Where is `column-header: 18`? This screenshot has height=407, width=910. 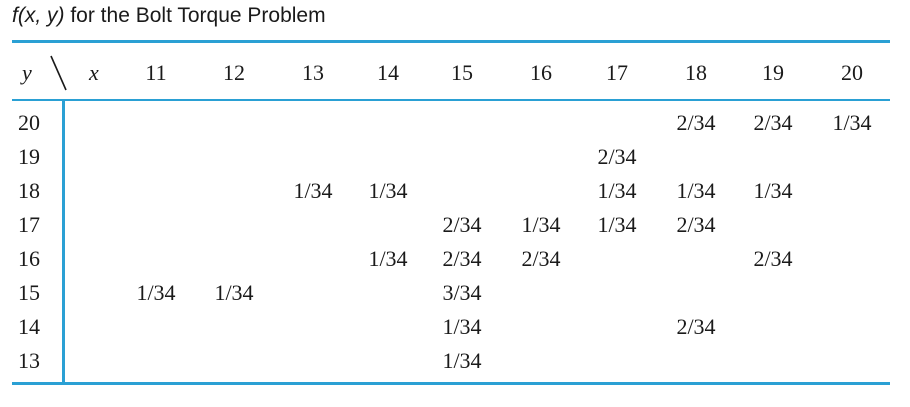
column-header: 18 is located at coordinates (696, 72).